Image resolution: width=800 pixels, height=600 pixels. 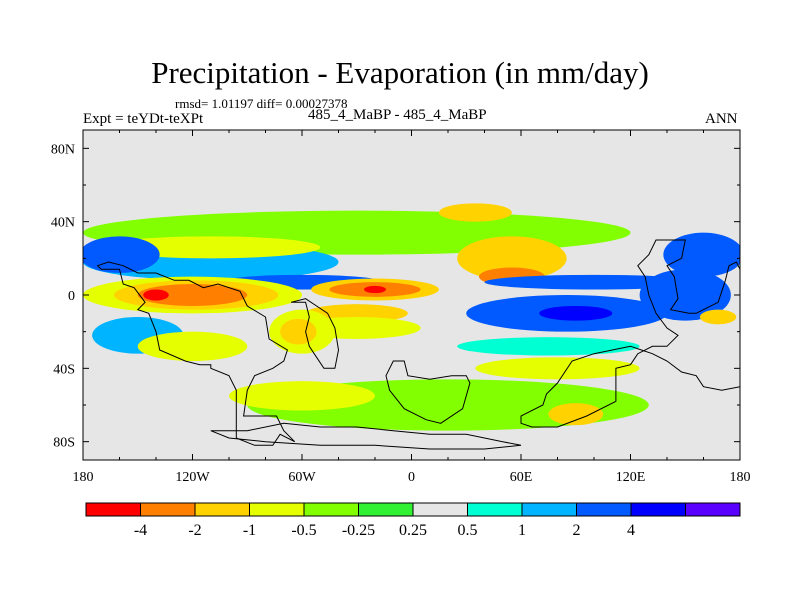 I want to click on center-subtitle: 485_4_MaBP - 485_4_MaBP, so click(x=397, y=115).